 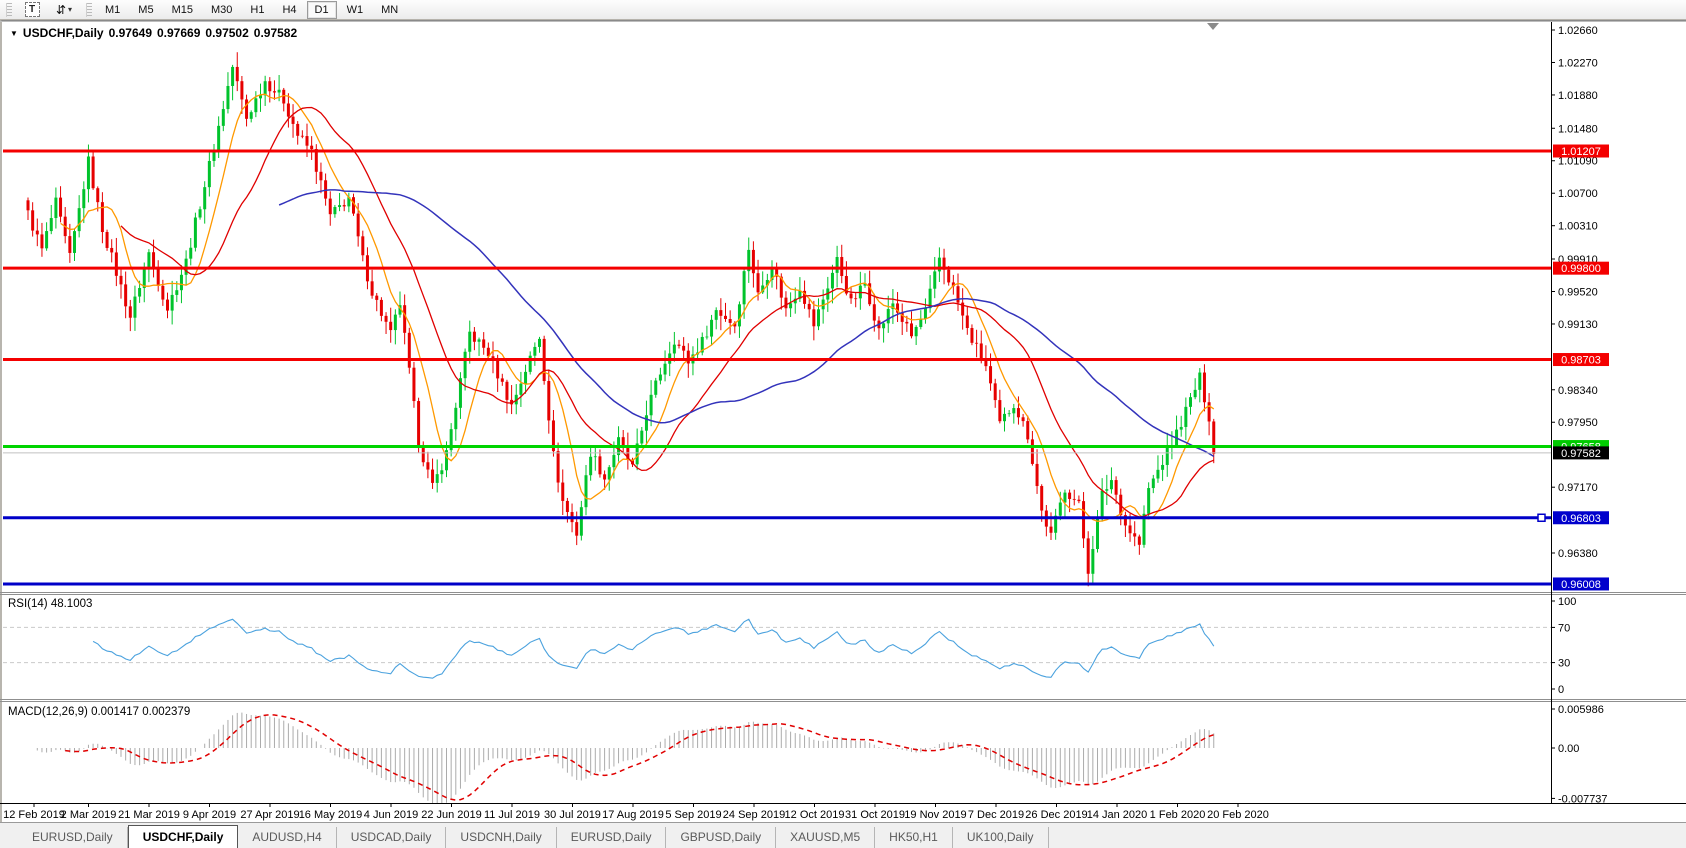 I want to click on date-label: 17 Aug 2019, so click(x=633, y=815).